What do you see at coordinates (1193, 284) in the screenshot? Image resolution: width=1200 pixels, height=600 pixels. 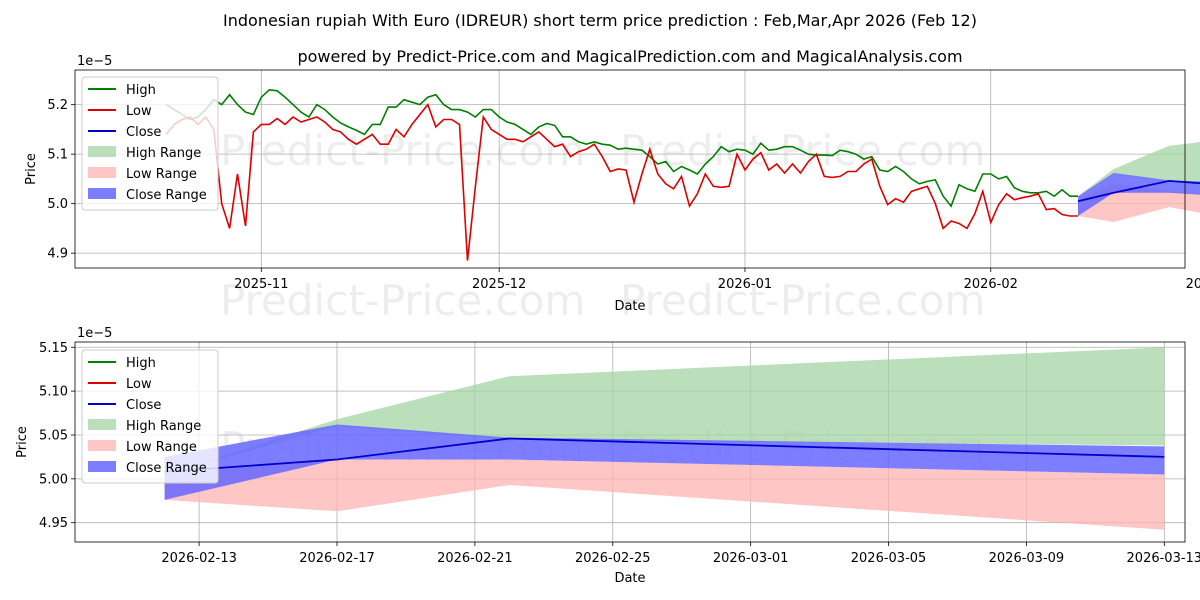 I see `x-tick-label: 2026-03` at bounding box center [1193, 284].